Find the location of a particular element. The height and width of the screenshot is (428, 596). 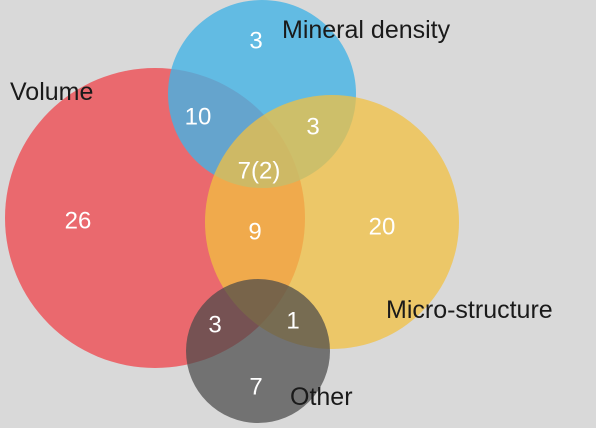

micro-other-count: 1 is located at coordinates (292, 320).